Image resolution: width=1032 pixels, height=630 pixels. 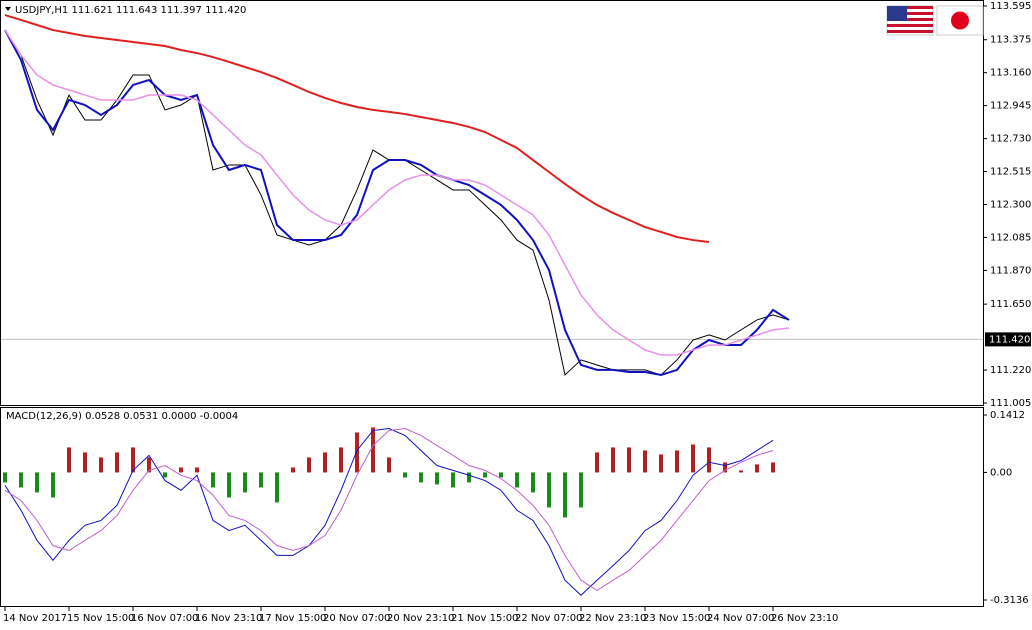 What do you see at coordinates (420, 618) in the screenshot?
I see `x-tick-label: 20 Nov 23:10` at bounding box center [420, 618].